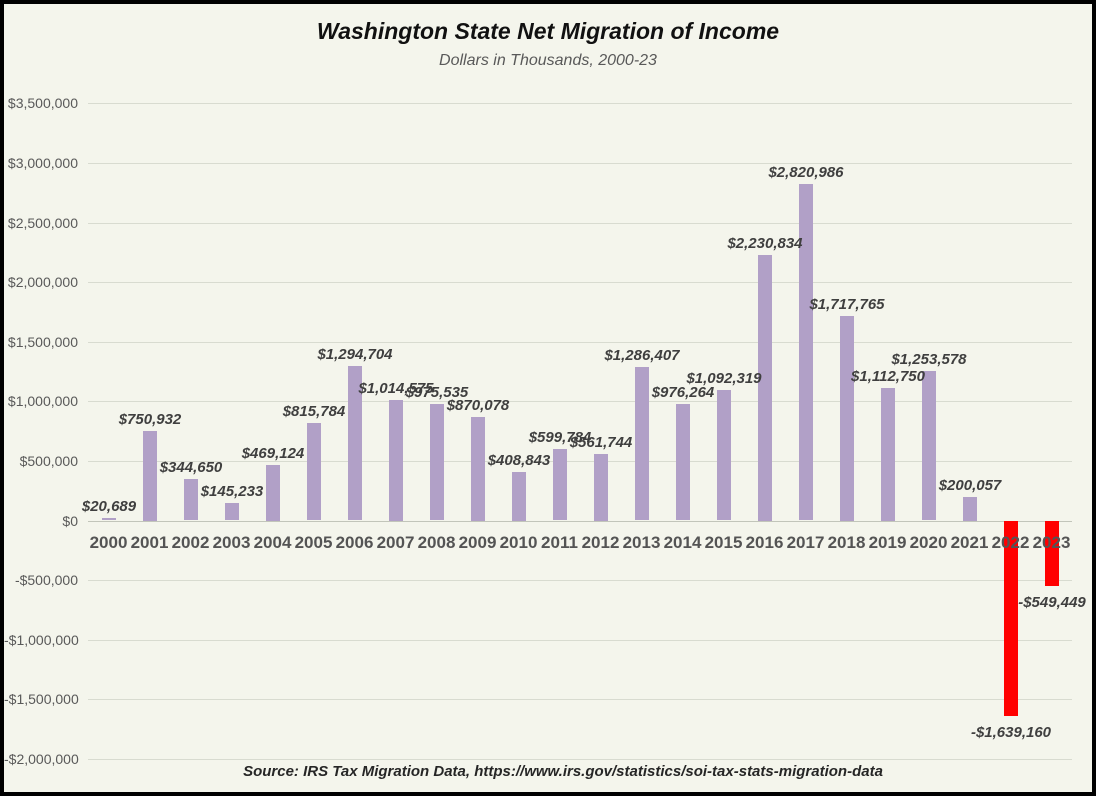  What do you see at coordinates (928, 542) in the screenshot?
I see `x-tick-label-2020: 2020` at bounding box center [928, 542].